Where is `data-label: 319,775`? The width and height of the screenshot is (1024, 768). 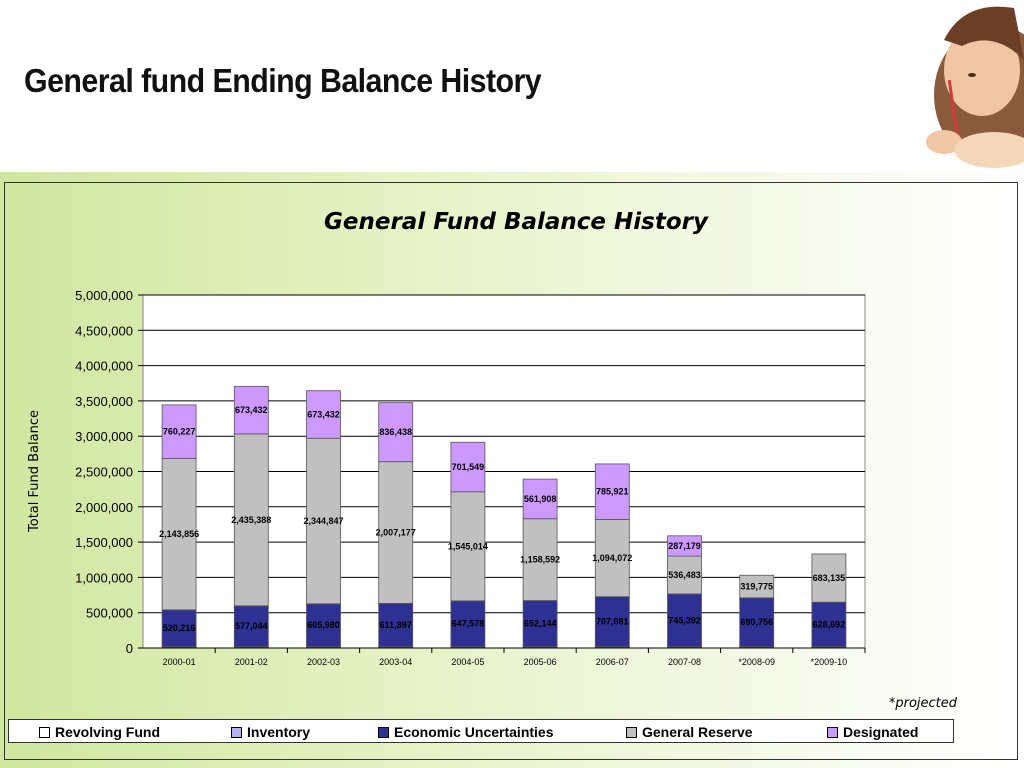 data-label: 319,775 is located at coordinates (756, 587).